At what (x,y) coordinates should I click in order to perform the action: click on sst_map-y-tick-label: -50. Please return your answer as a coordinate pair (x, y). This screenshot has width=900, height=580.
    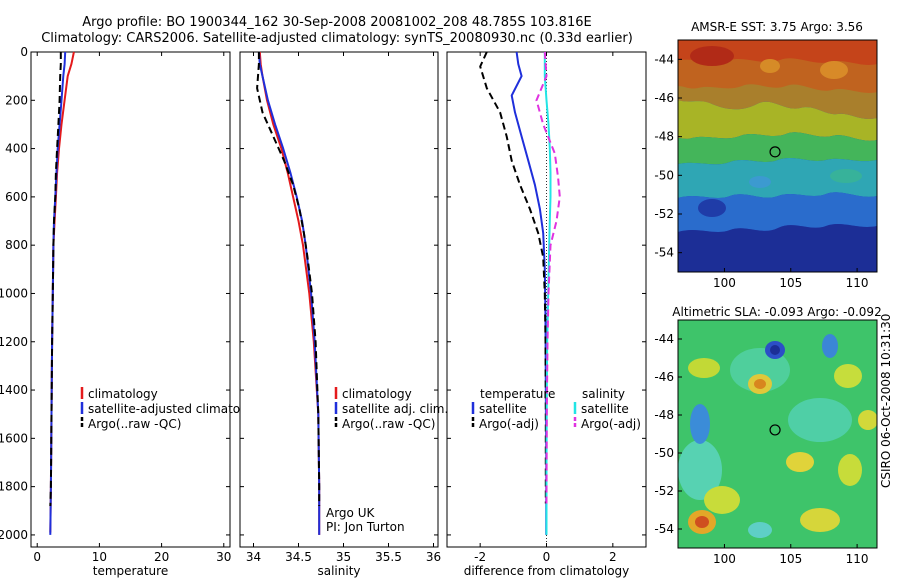
    Looking at the image, I should click on (664, 175).